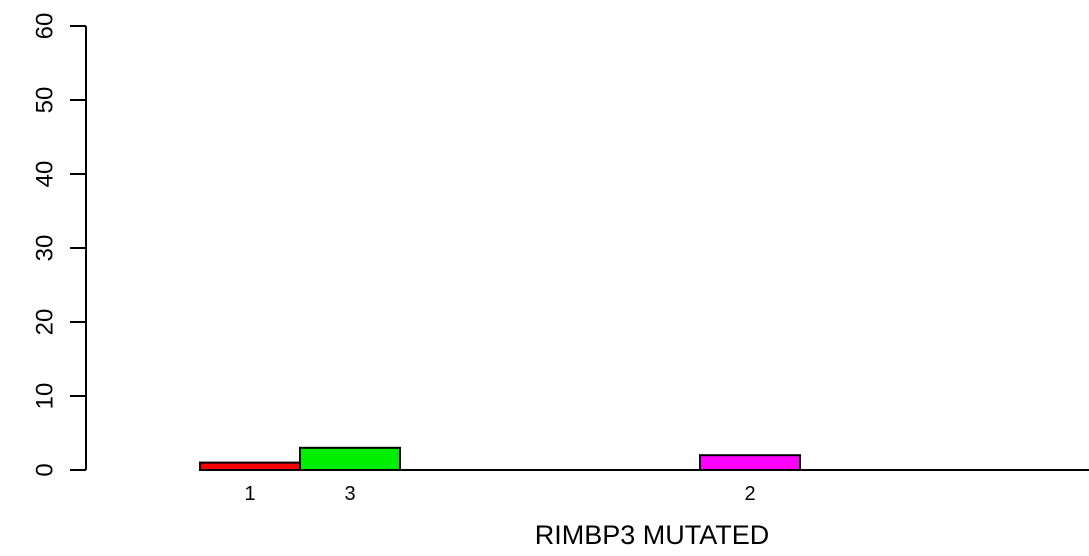  What do you see at coordinates (499, 494) in the screenshot?
I see `category-labels: 1 3 2` at bounding box center [499, 494].